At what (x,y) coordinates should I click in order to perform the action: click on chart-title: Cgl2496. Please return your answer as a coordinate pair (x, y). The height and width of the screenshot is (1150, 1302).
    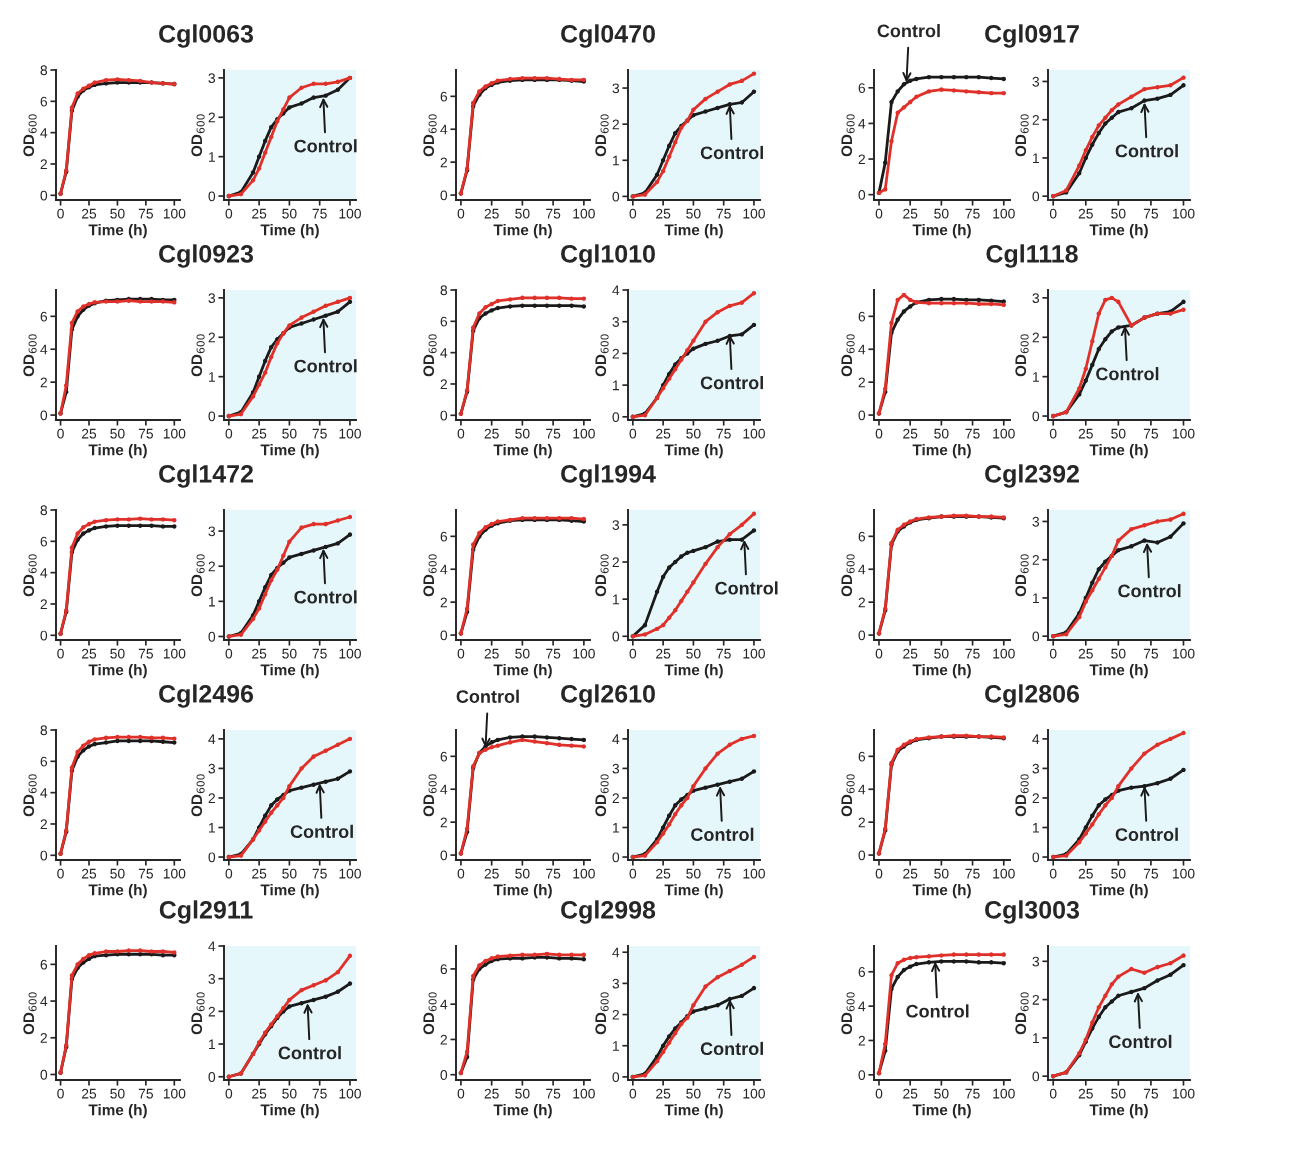
    Looking at the image, I should click on (206, 696).